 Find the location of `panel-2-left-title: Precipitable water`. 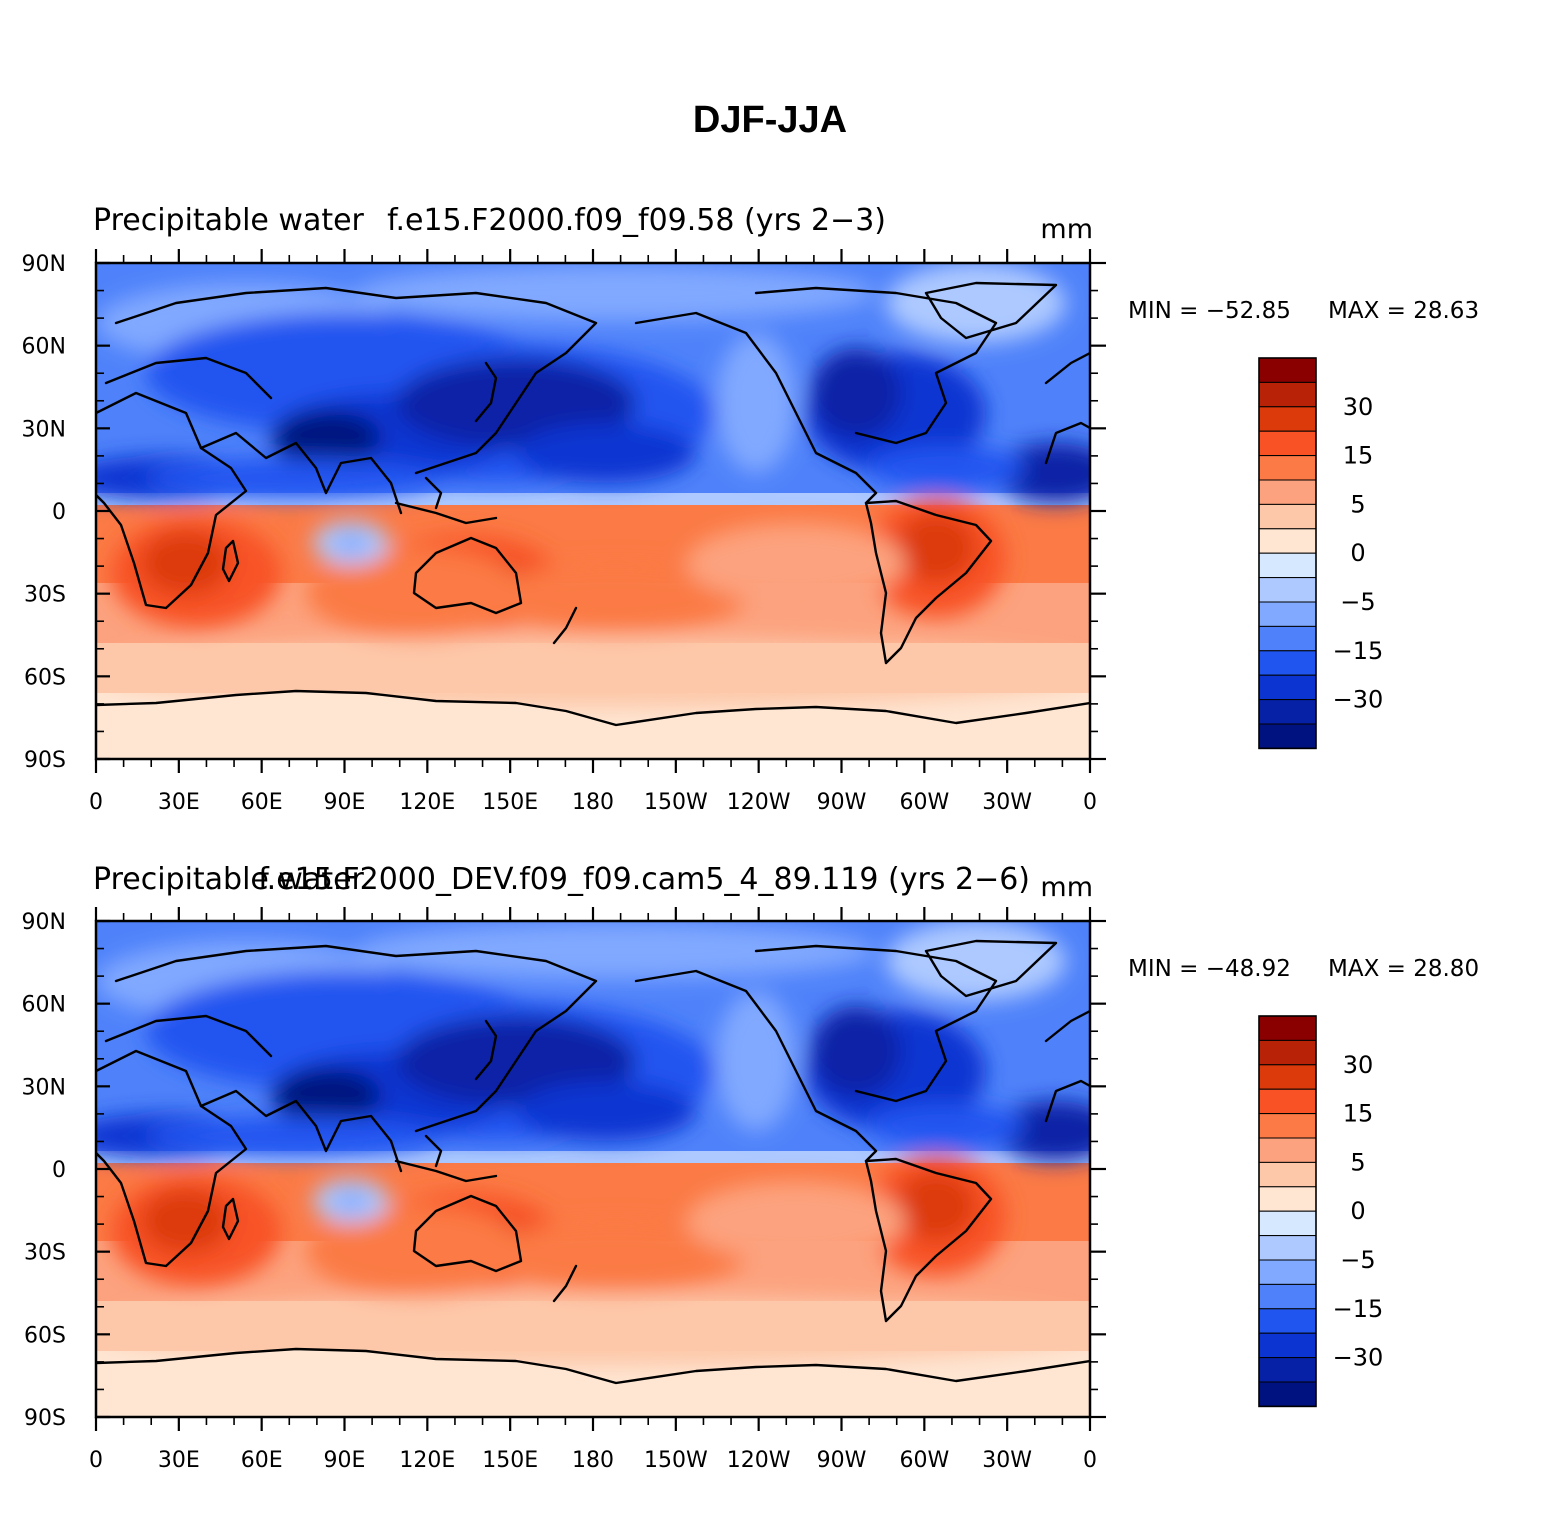

panel-2-left-title: Precipitable water is located at coordinates (229, 879).